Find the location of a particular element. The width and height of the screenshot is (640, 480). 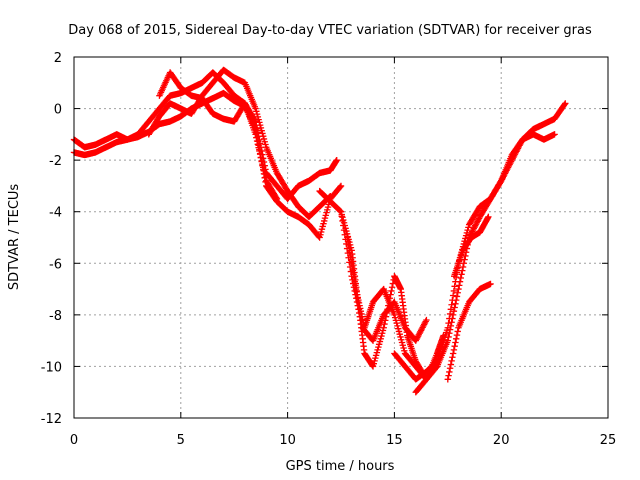

x-tick-label: 20 is located at coordinates (501, 440).